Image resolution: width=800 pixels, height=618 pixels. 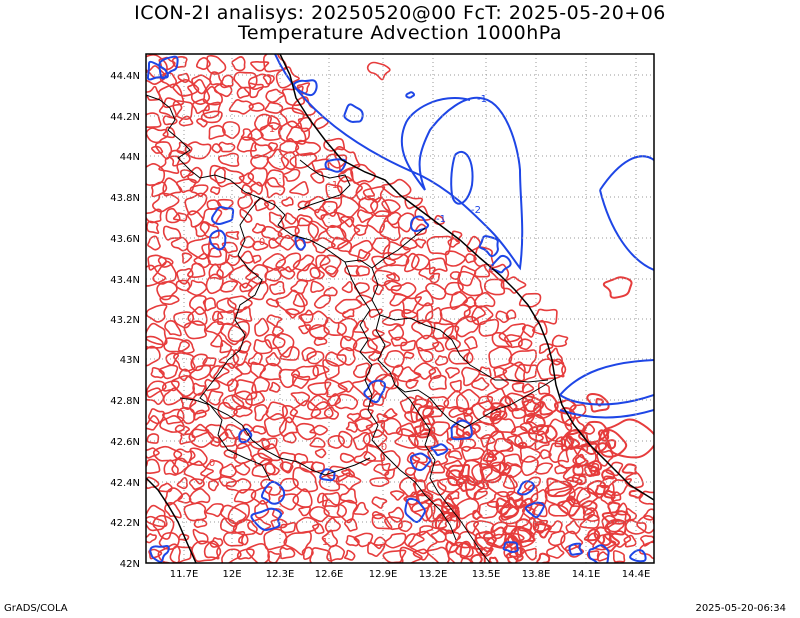 What do you see at coordinates (125, 442) in the screenshot?
I see `lat-tick-label: 42.6N` at bounding box center [125, 442].